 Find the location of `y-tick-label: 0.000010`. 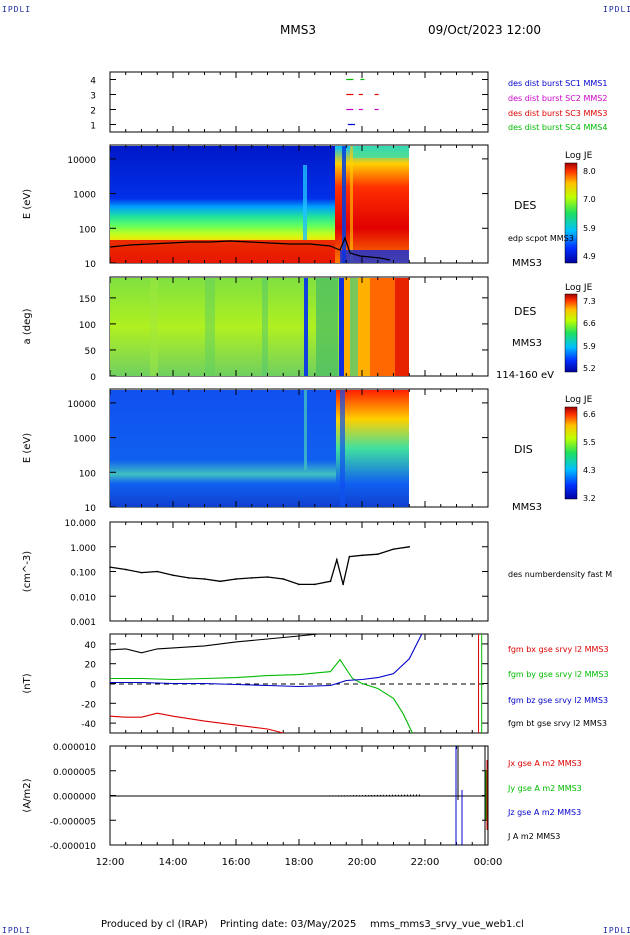

y-tick-label: 0.000010 is located at coordinates (74, 748).